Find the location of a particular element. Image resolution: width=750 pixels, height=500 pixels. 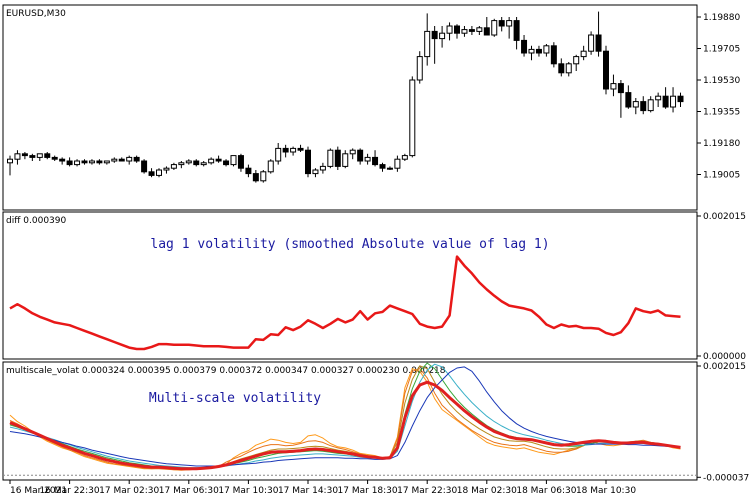

x-tick-label: 17 Mar 14:30 is located at coordinates (308, 491).